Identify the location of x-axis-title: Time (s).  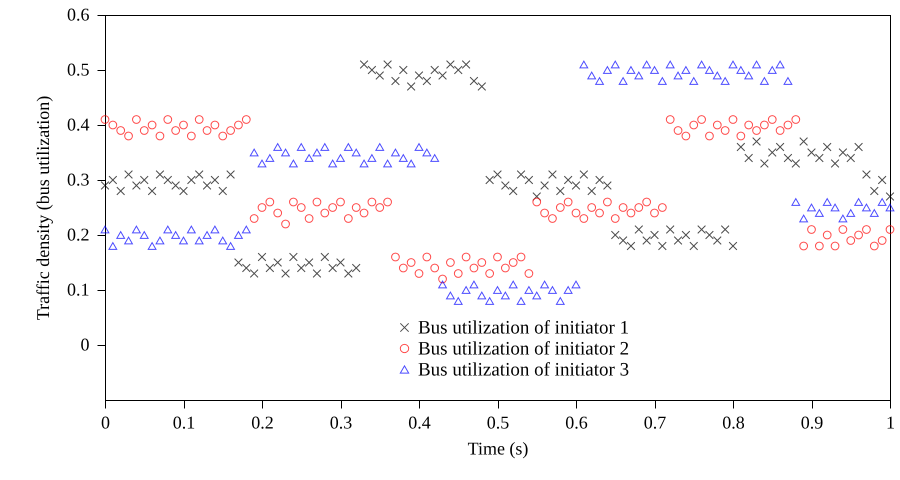
(498, 448).